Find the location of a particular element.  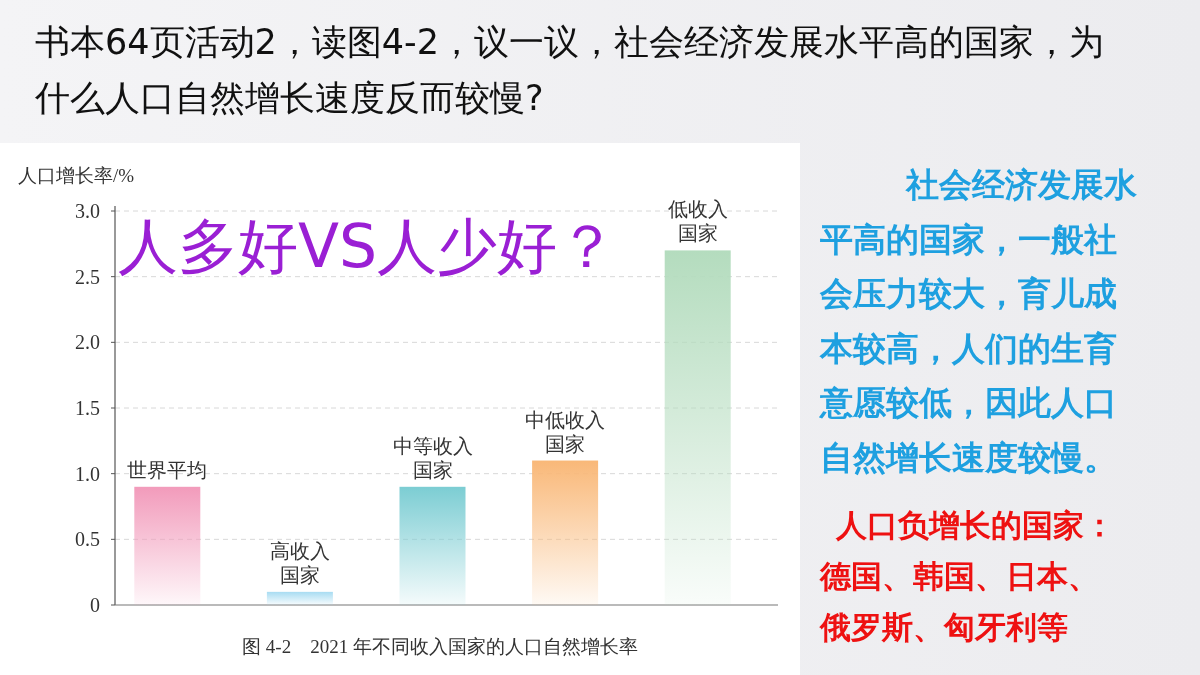

y-tick-label: 0.5 is located at coordinates (87, 539).